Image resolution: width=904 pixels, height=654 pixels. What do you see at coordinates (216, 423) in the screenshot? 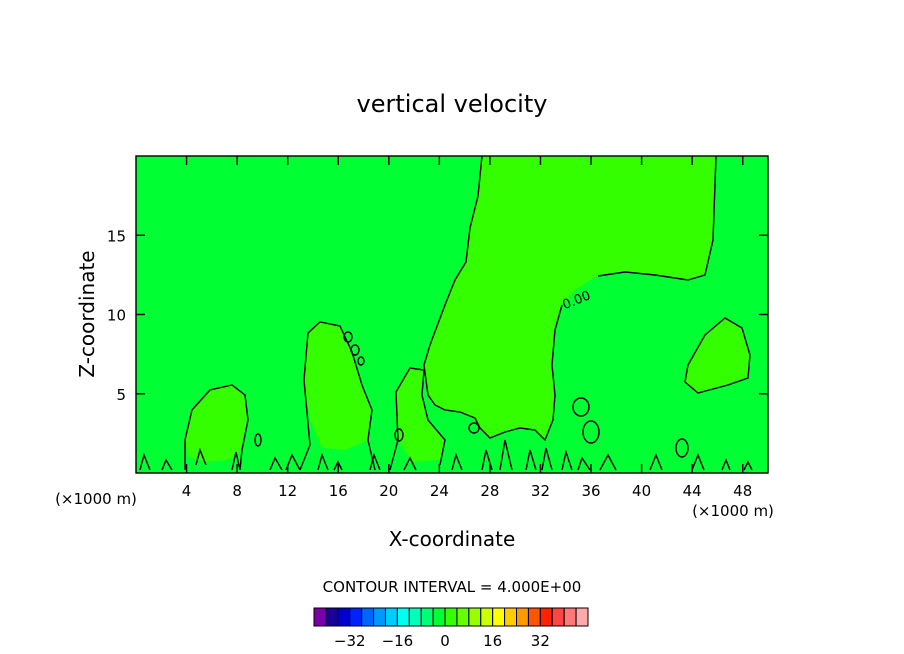
I see `updraft-region-west` at bounding box center [216, 423].